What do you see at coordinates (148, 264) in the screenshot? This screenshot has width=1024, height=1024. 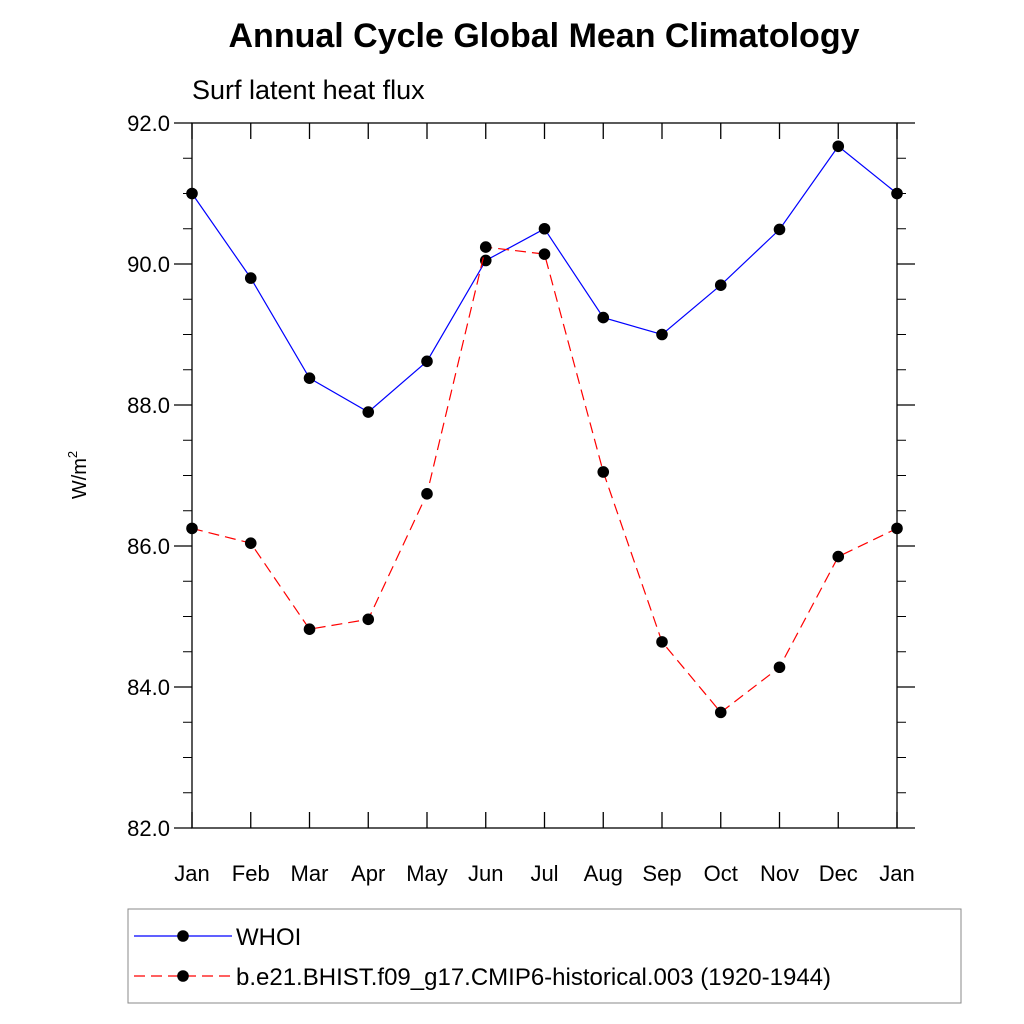 I see `y-tick-label: 90.0` at bounding box center [148, 264].